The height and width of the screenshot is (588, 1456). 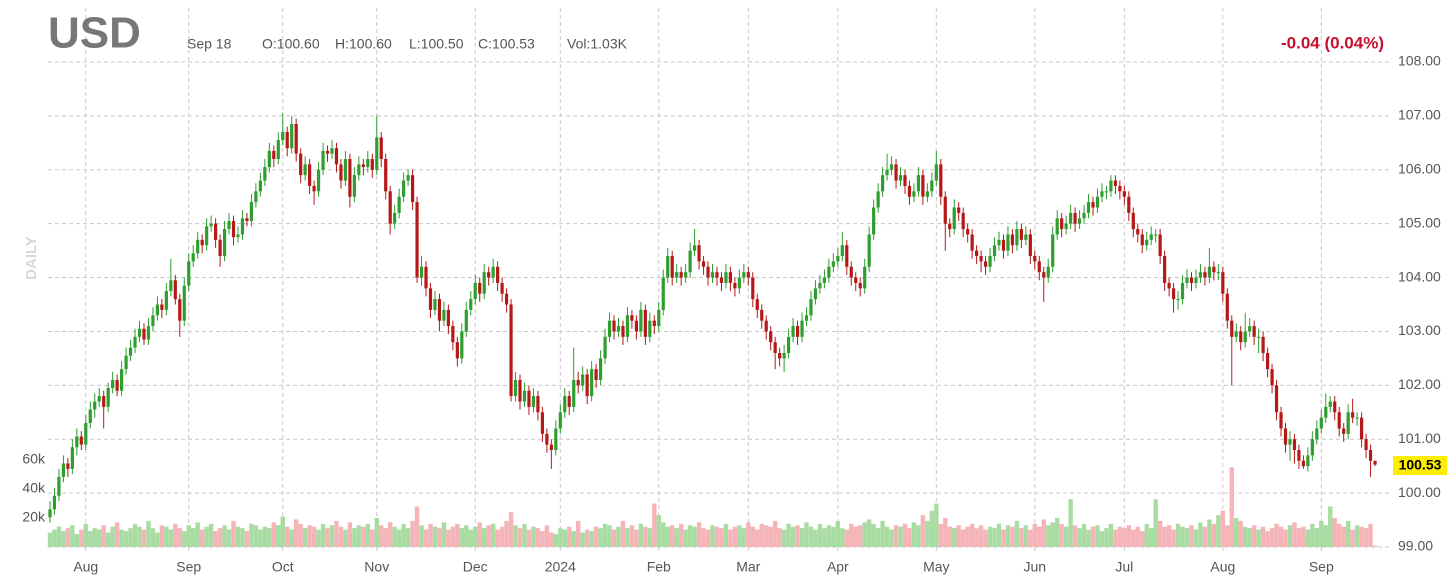 I want to click on y-tick-label: 106.00, so click(x=1419, y=168).